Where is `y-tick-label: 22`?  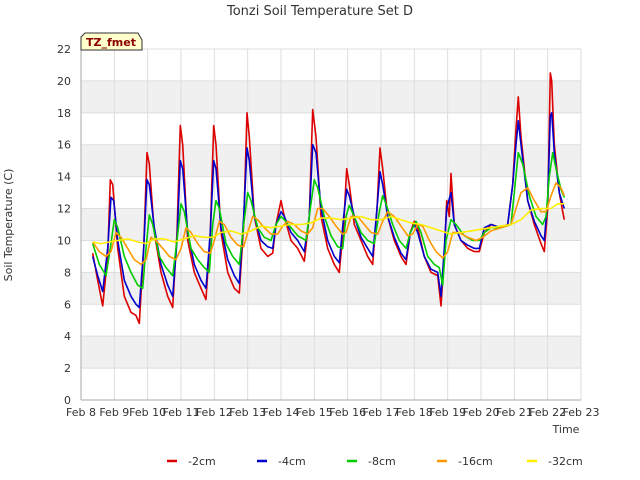 y-tick-label: 22 is located at coordinates (64, 49).